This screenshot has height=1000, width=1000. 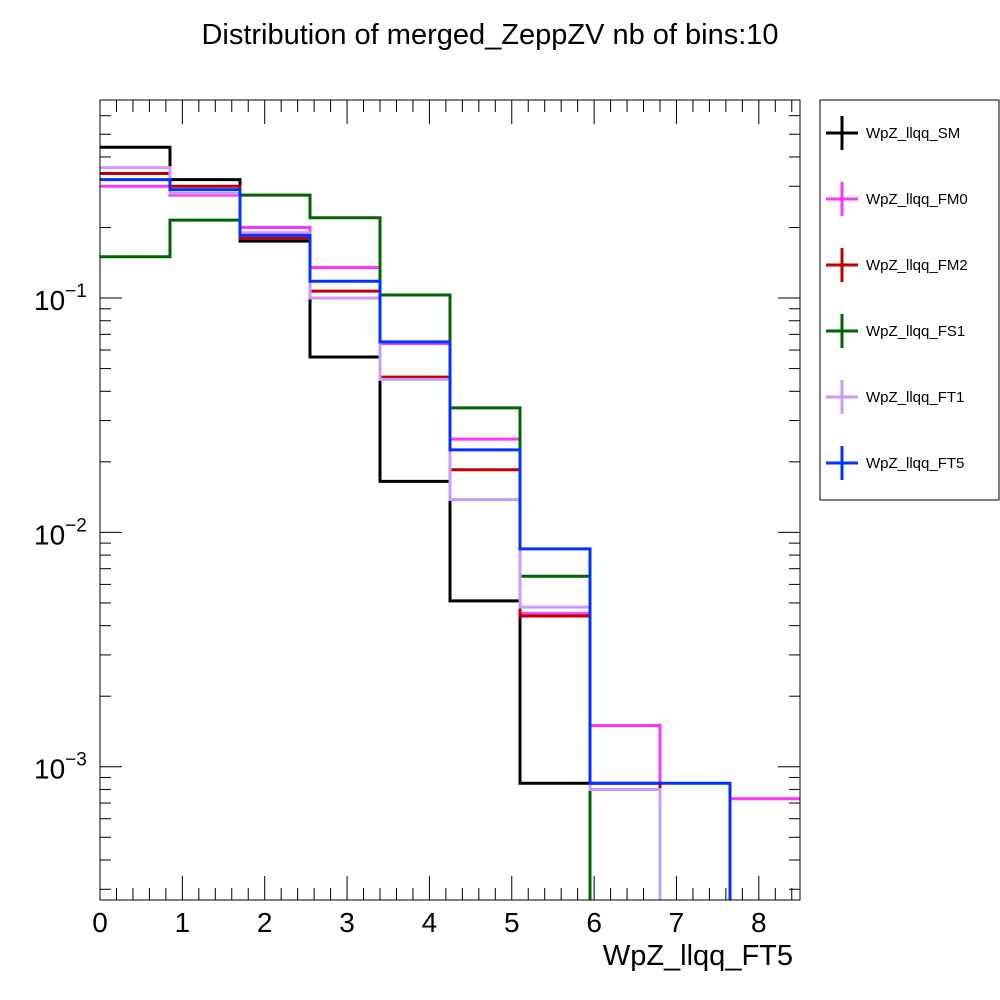 What do you see at coordinates (430, 922) in the screenshot?
I see `x-tick-label: 4` at bounding box center [430, 922].